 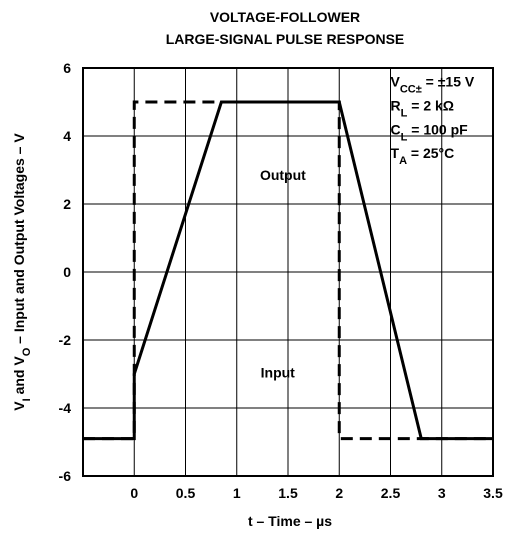 I want to click on x-tick-label: 2.5, so click(x=391, y=493).